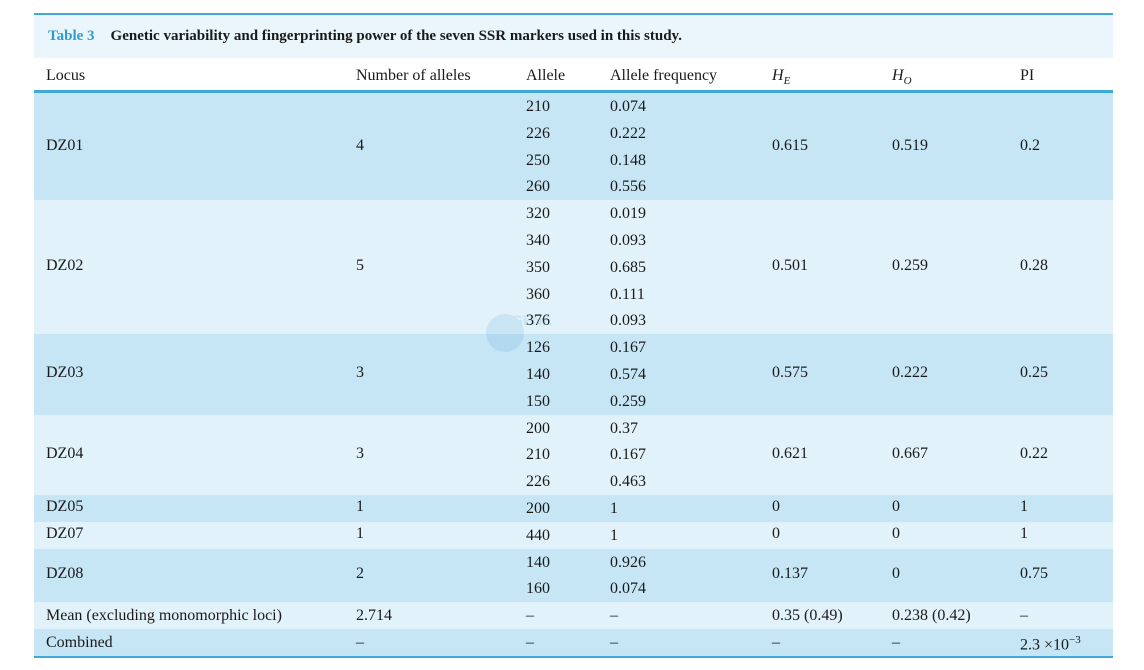 The height and width of the screenshot is (670, 1144). I want to click on allele-frequency: 0.111, so click(627, 294).